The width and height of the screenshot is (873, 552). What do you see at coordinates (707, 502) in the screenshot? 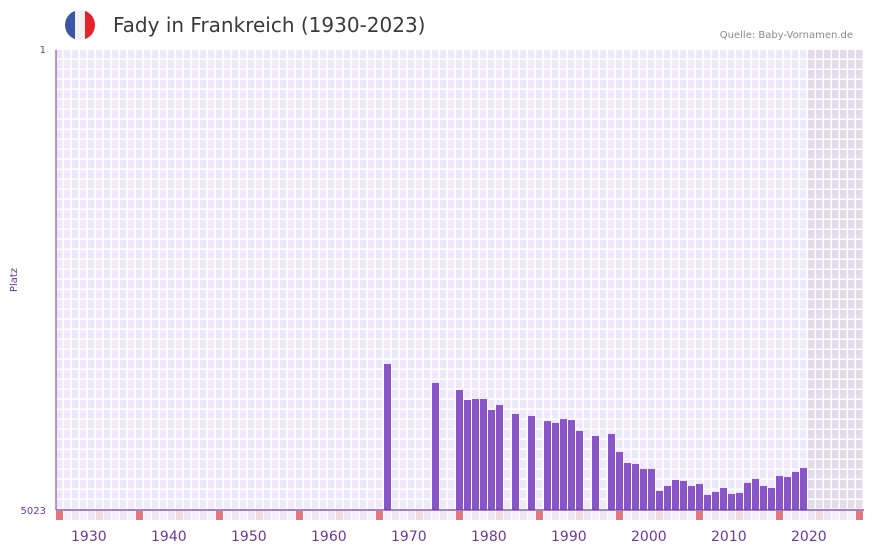
I see `bar-2009` at bounding box center [707, 502].